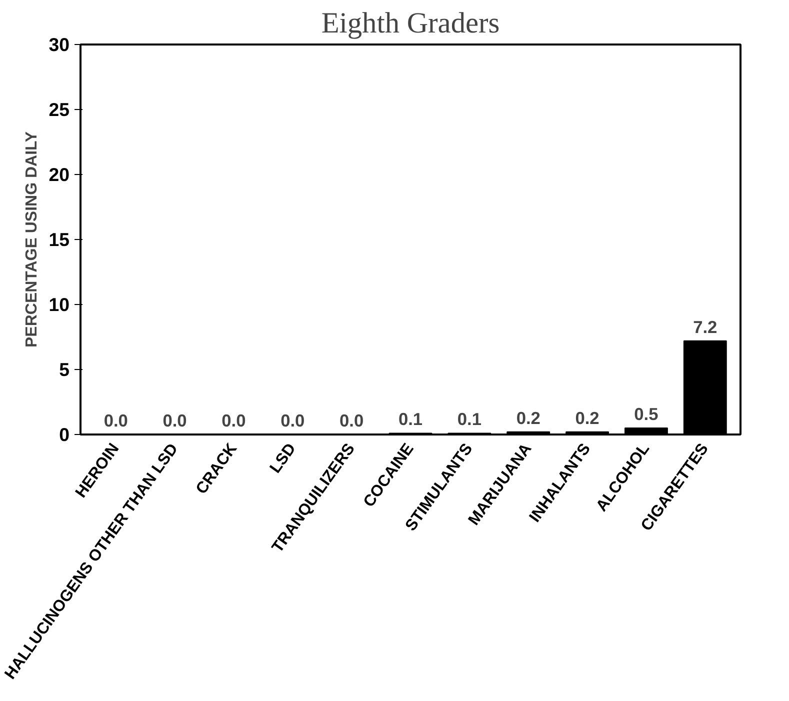 The height and width of the screenshot is (701, 789). Describe the element at coordinates (59, 174) in the screenshot. I see `y-tick-label: 20` at that location.